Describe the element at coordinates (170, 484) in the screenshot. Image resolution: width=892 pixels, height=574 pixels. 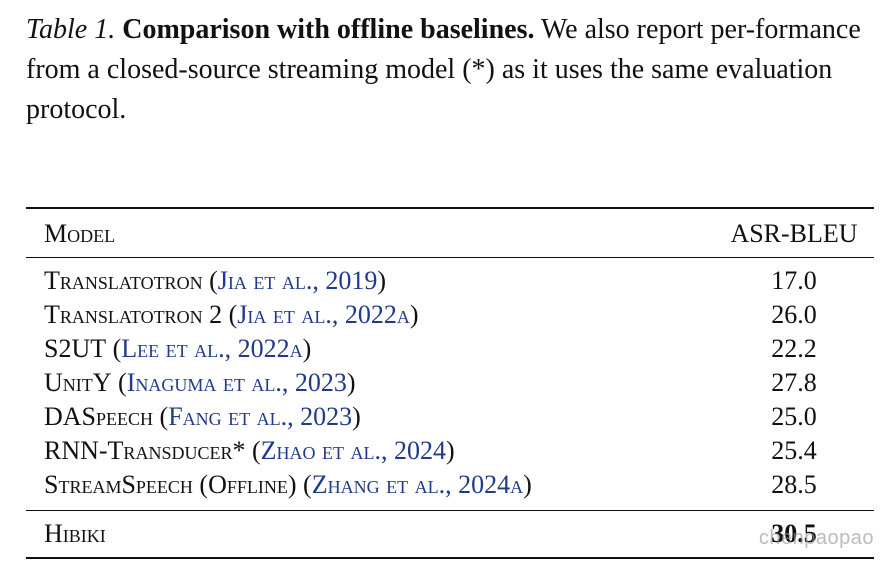
I see `model-name: StreamSpeech (Offline)` at that location.